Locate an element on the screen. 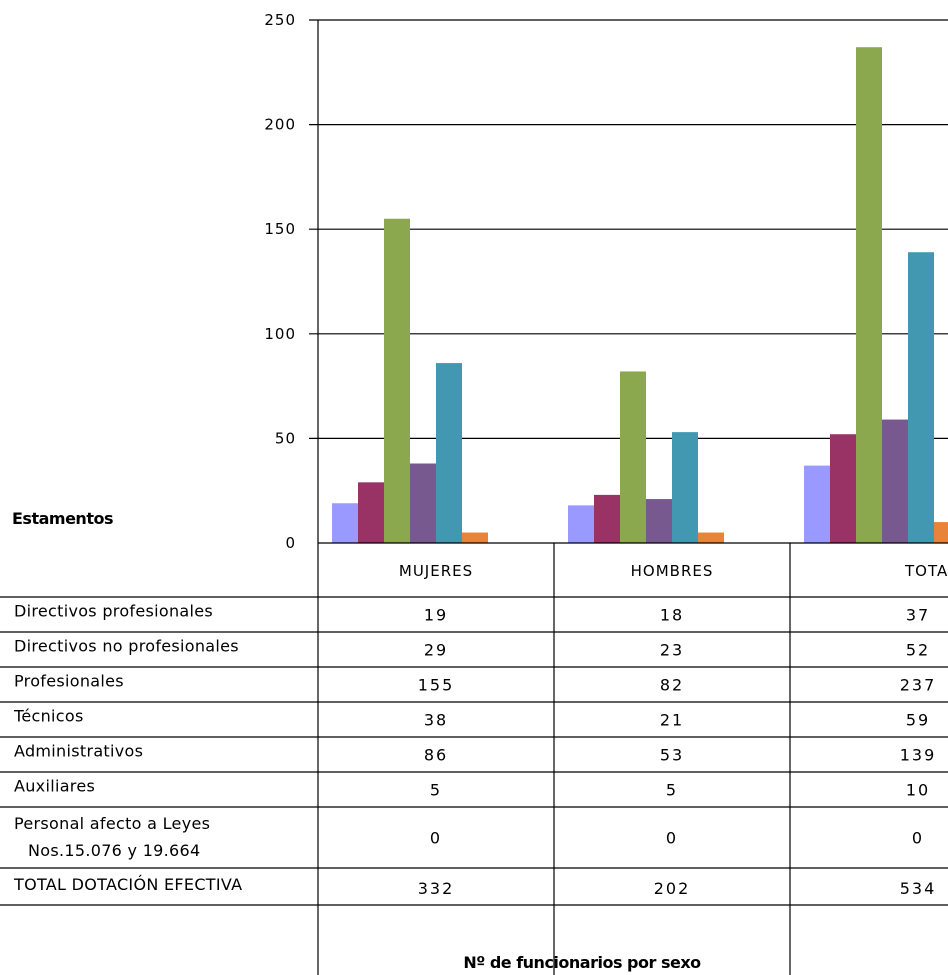 The image size is (948, 975). y-tick-label: 100 is located at coordinates (280, 334).